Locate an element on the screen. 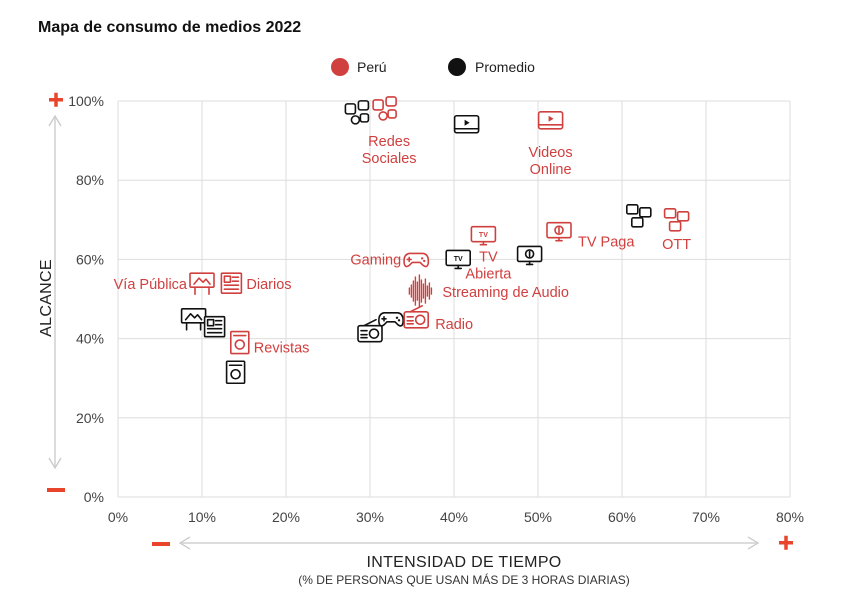 The width and height of the screenshot is (854, 605). y-axis-arrow-down-icon is located at coordinates (55, 463).